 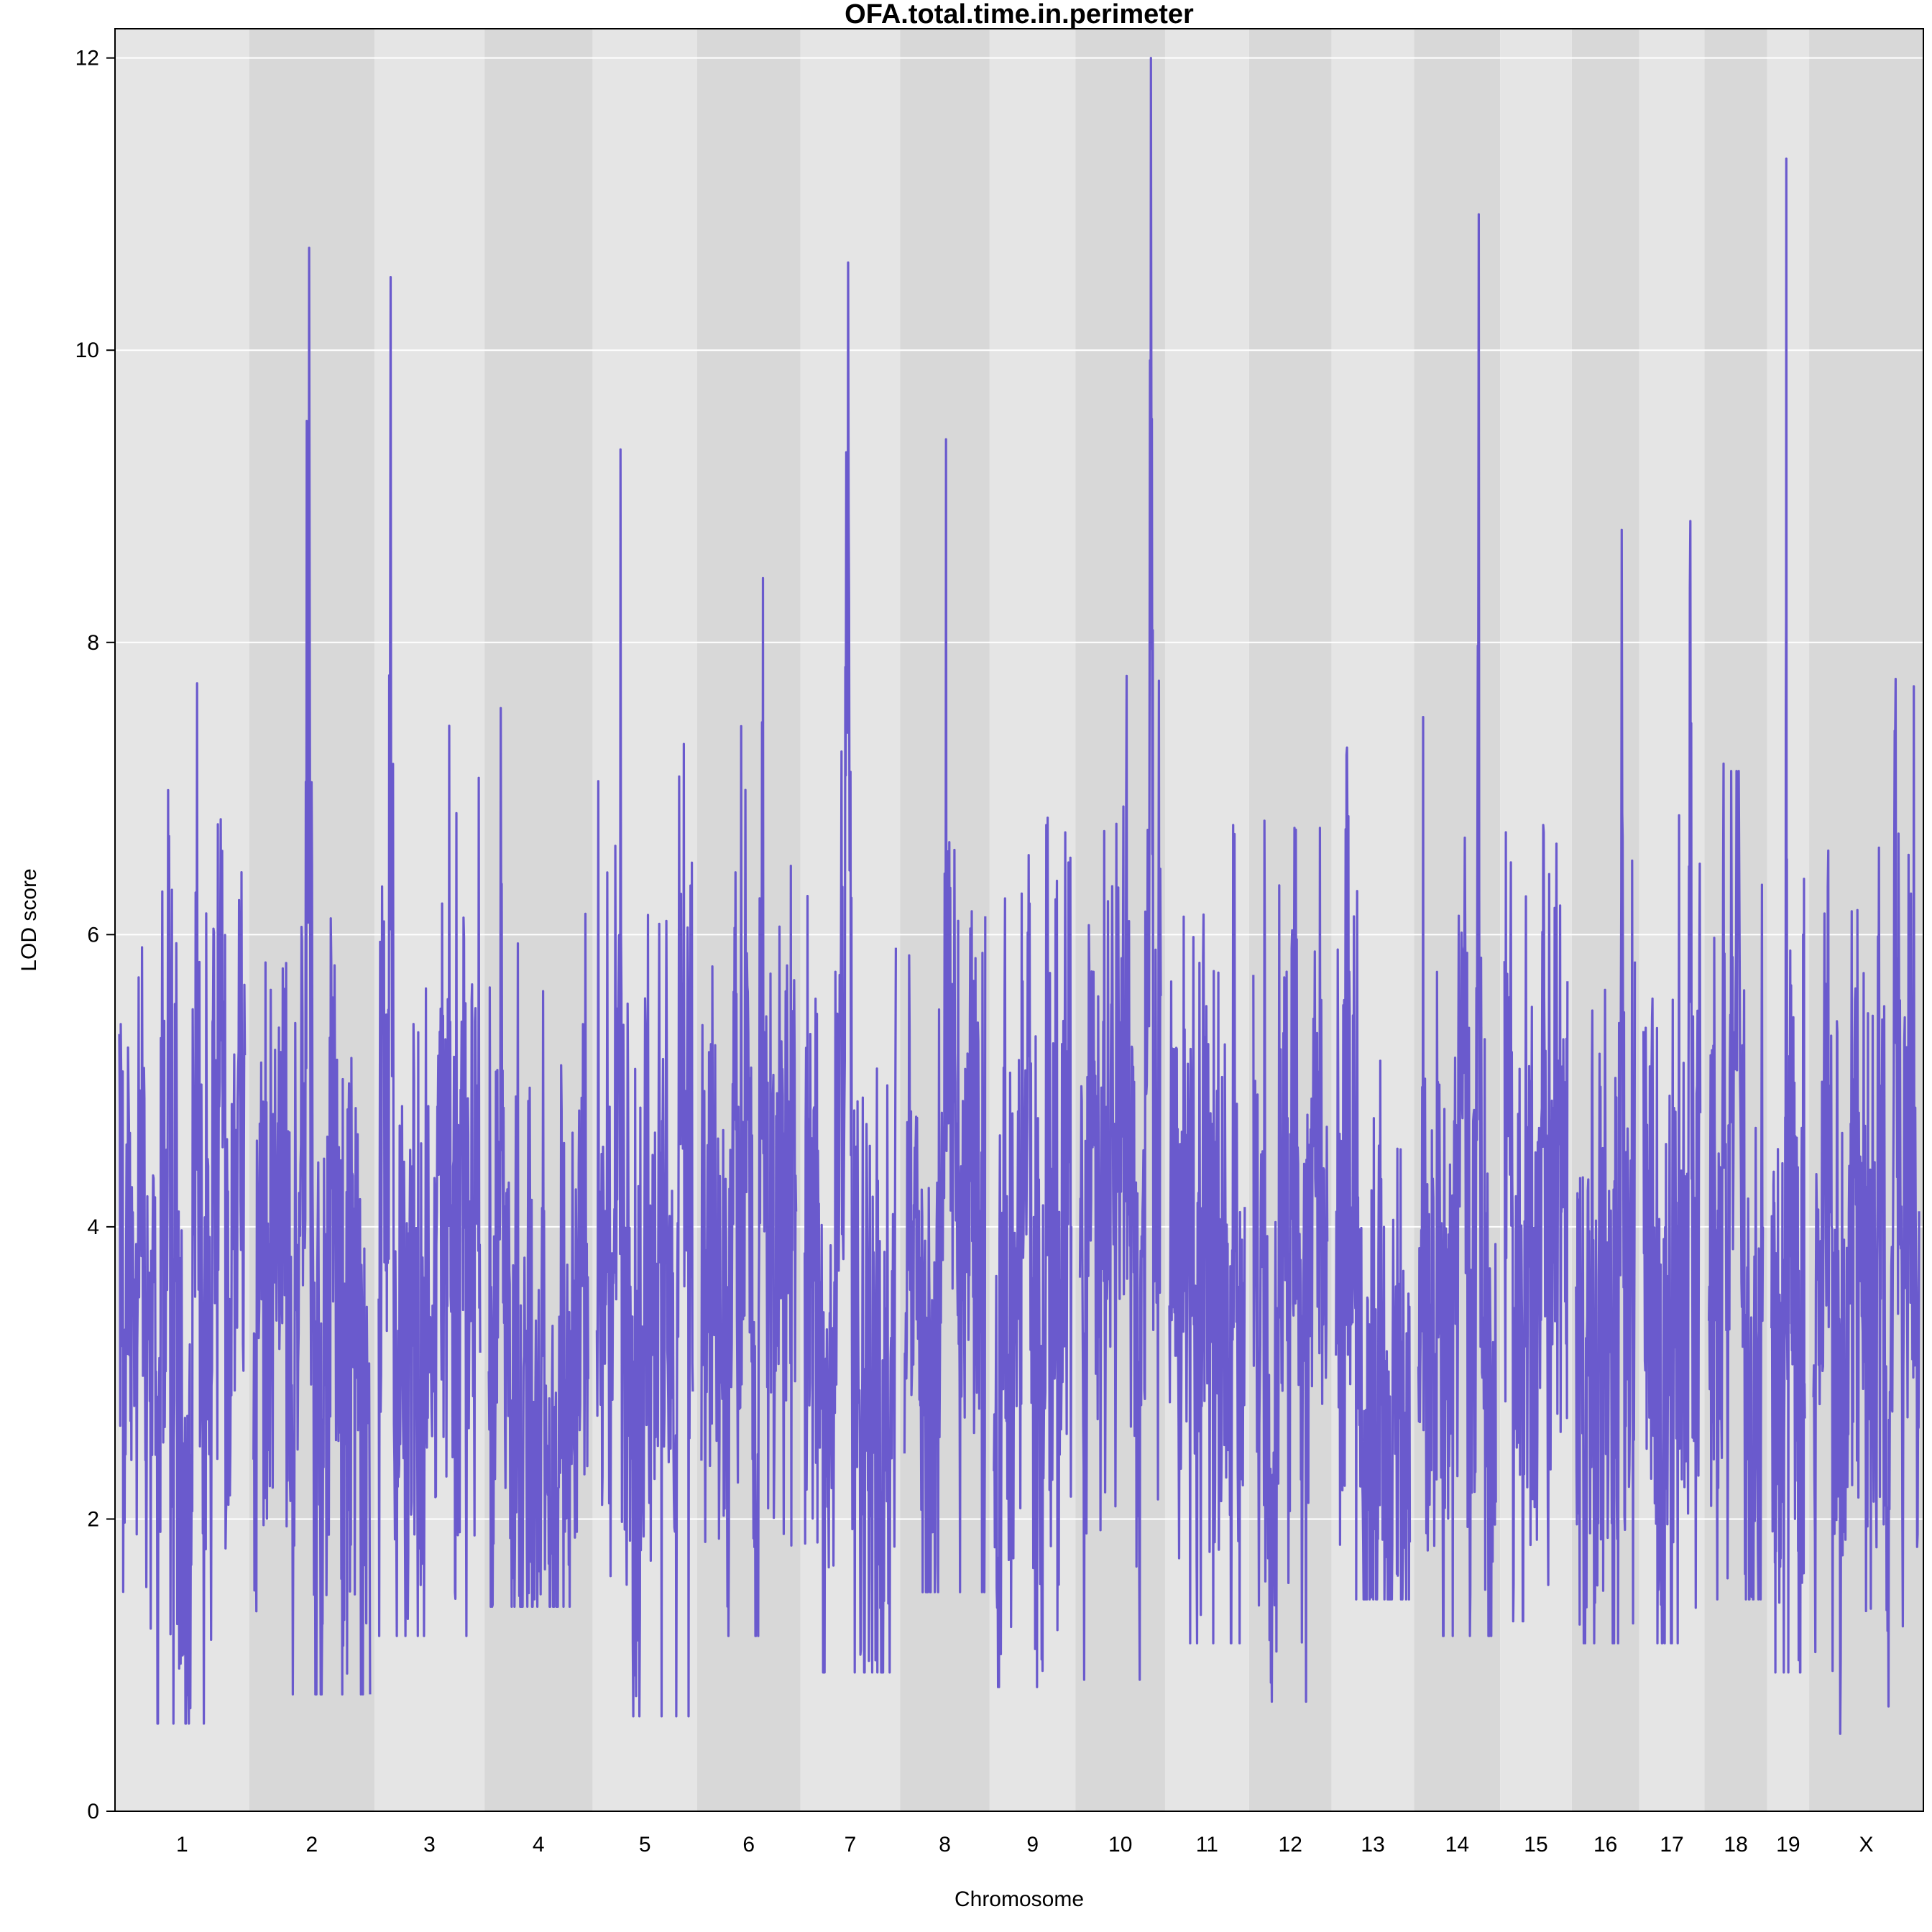 I want to click on x-tick-label-19: 19, so click(x=1788, y=1845).